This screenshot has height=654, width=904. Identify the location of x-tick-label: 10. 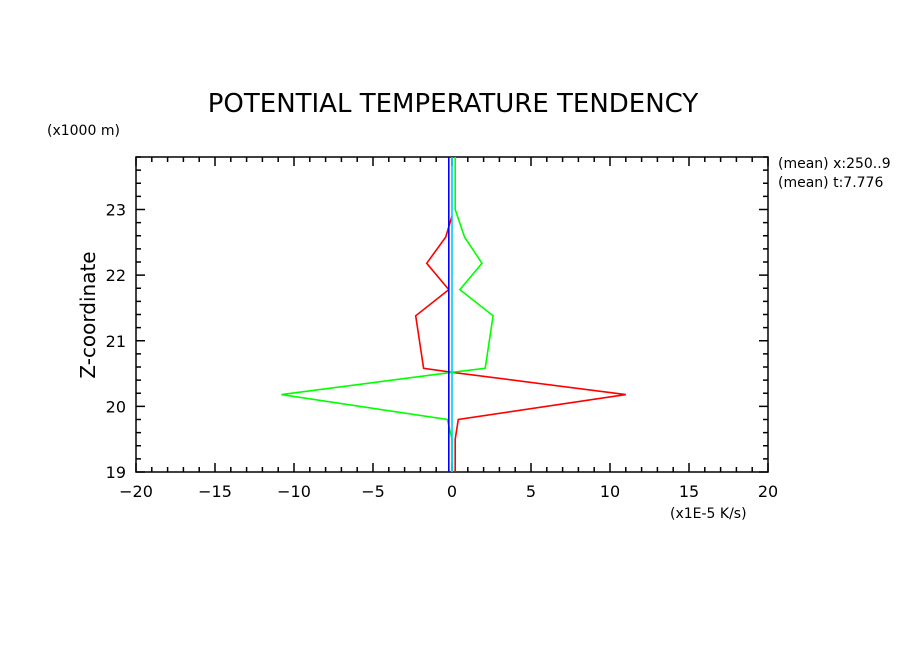
(610, 491).